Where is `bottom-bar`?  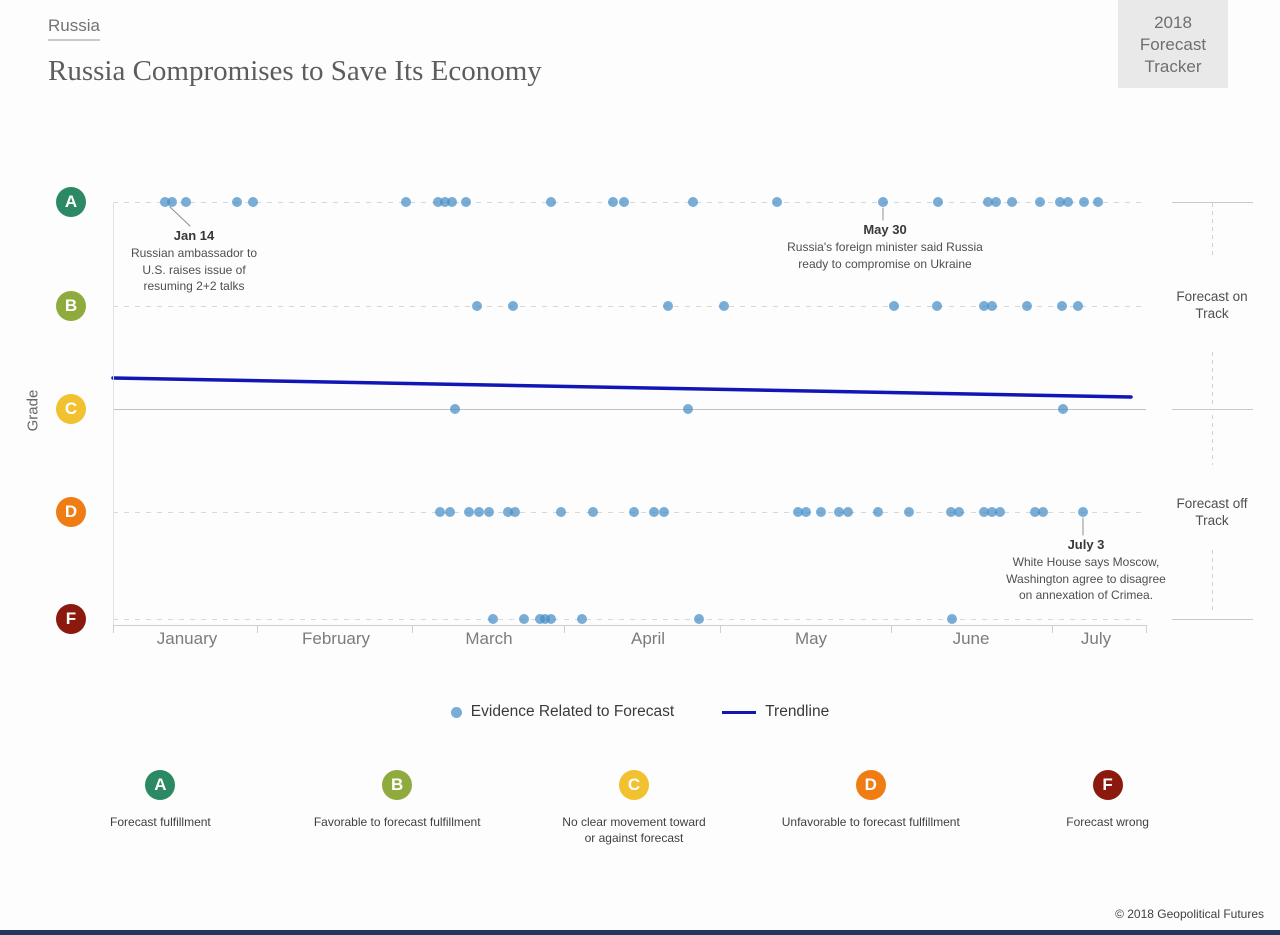 bottom-bar is located at coordinates (640, 932).